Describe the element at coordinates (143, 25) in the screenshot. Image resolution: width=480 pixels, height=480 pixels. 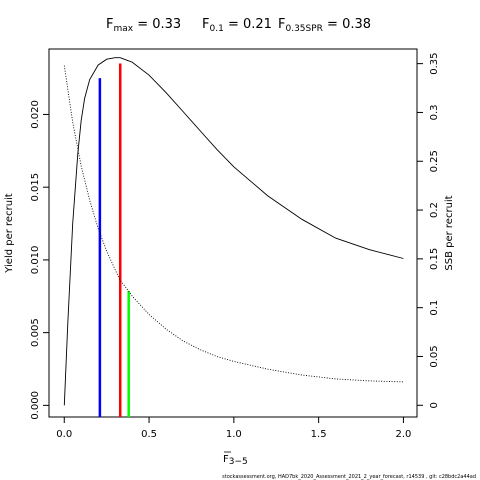
I see `title-fmax: Fmax = 0.33` at that location.